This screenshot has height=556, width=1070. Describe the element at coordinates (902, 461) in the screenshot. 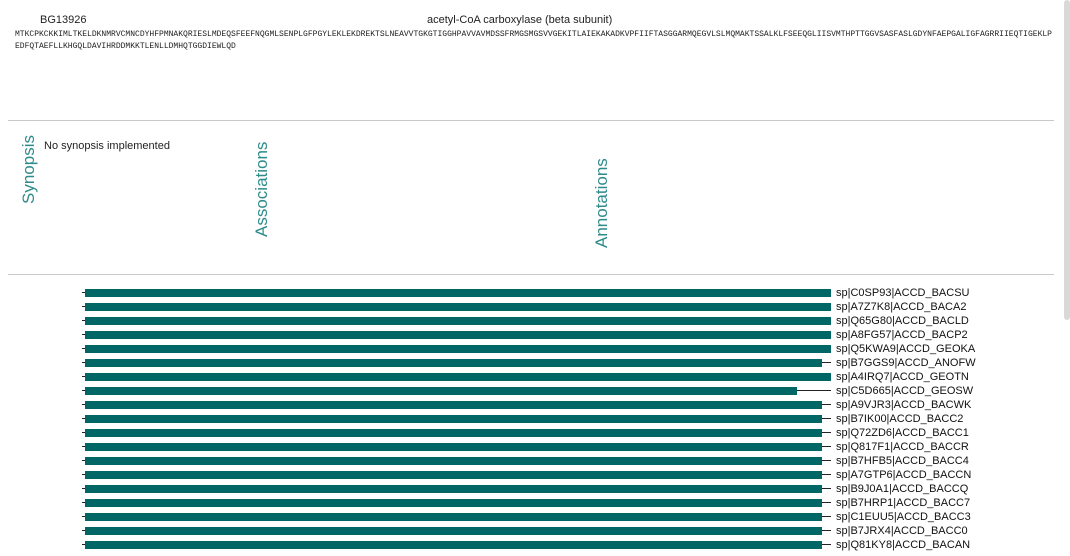

I see `hit-accession-label: sp|B7HFB5|ACCD_BACC4` at that location.